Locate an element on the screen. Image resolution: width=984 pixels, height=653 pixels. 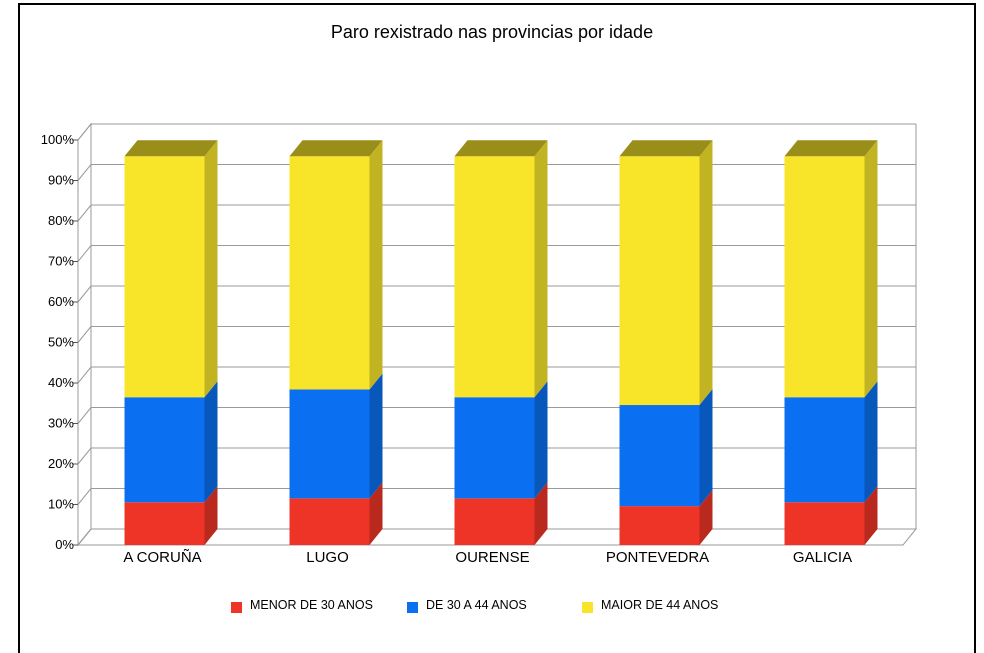
legend-label: DE 30 A 44 ANOS is located at coordinates (476, 605).